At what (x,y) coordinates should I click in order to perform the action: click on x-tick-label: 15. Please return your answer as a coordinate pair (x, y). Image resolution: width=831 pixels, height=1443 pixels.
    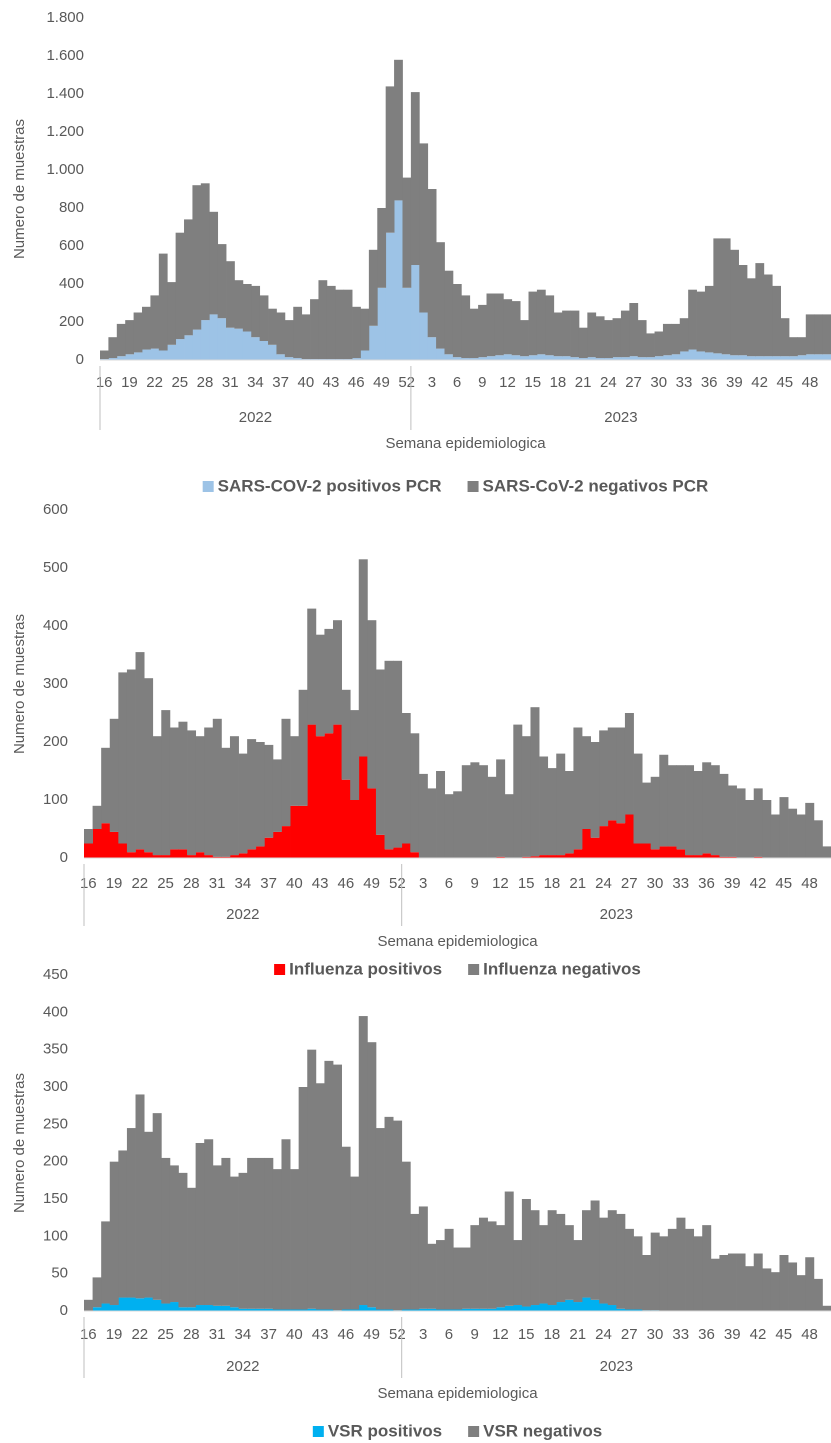
    Looking at the image, I should click on (526, 1334).